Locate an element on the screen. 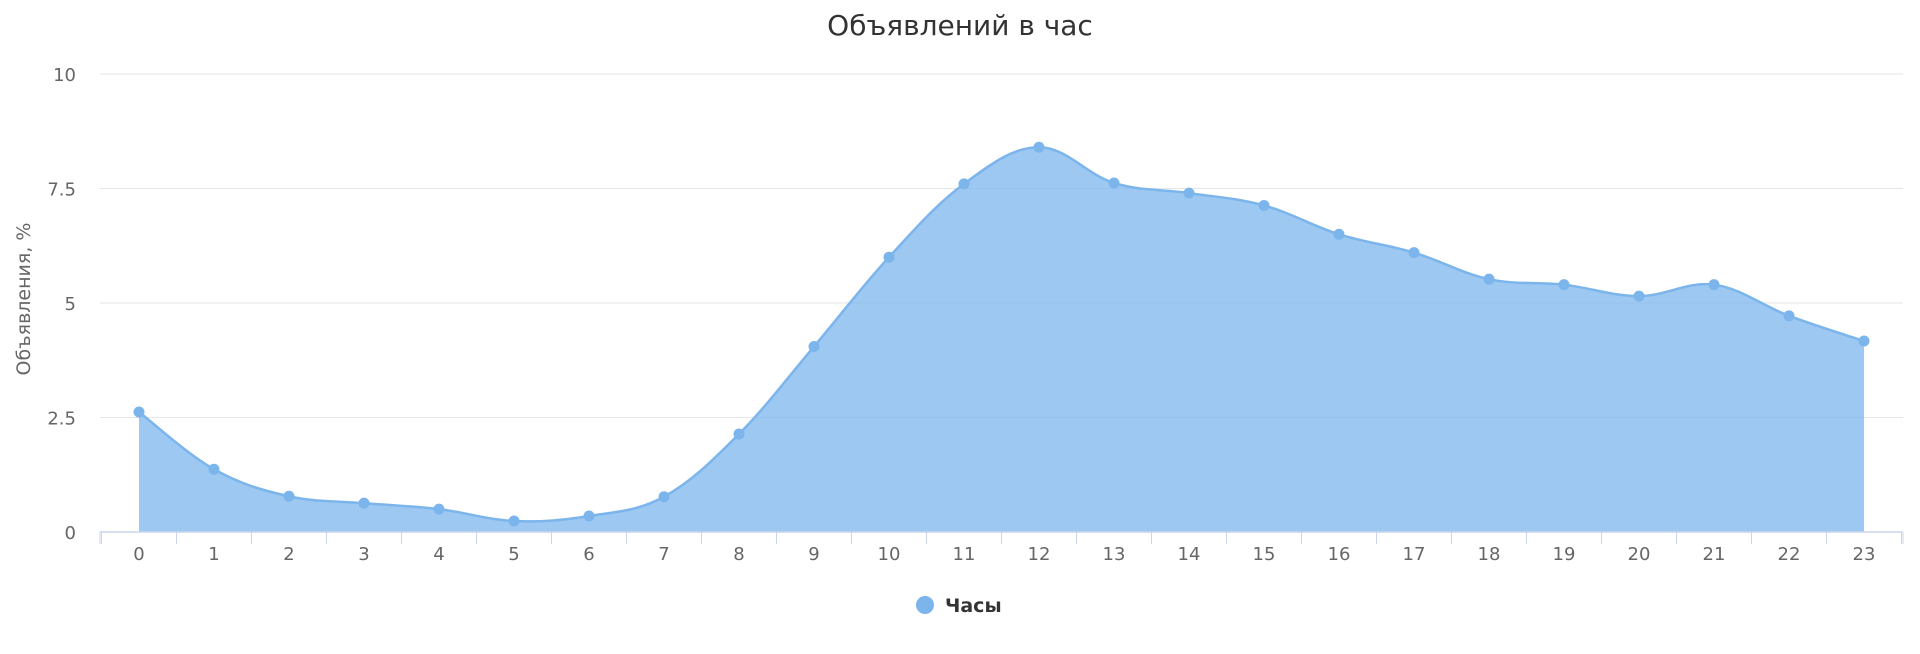  x-tick-label: 4 is located at coordinates (438, 554).